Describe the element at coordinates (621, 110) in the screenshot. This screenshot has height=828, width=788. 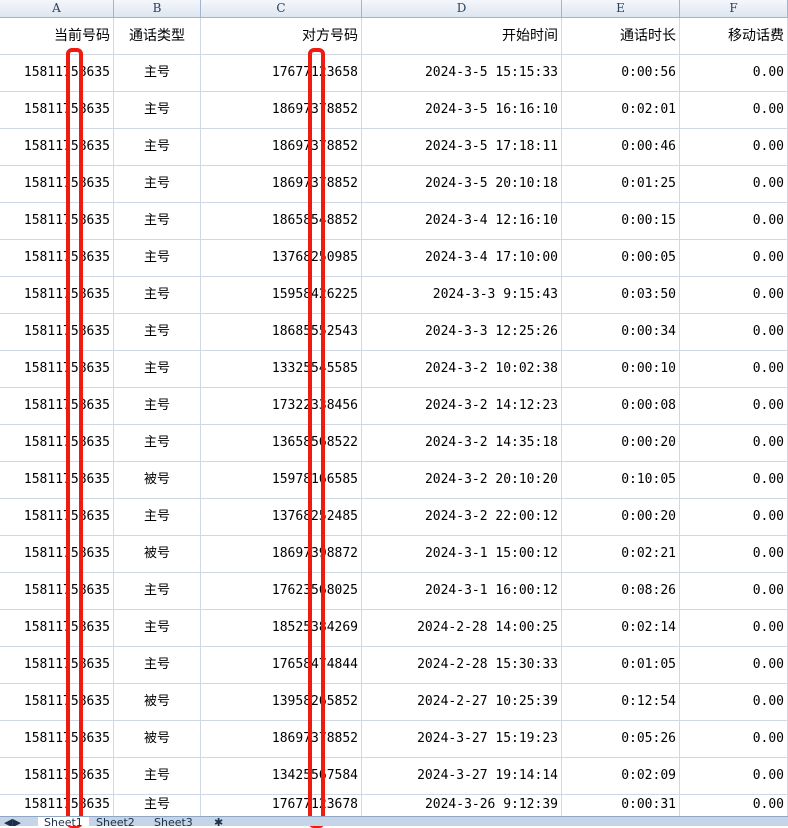
I see `cell: 0:02:01` at that location.